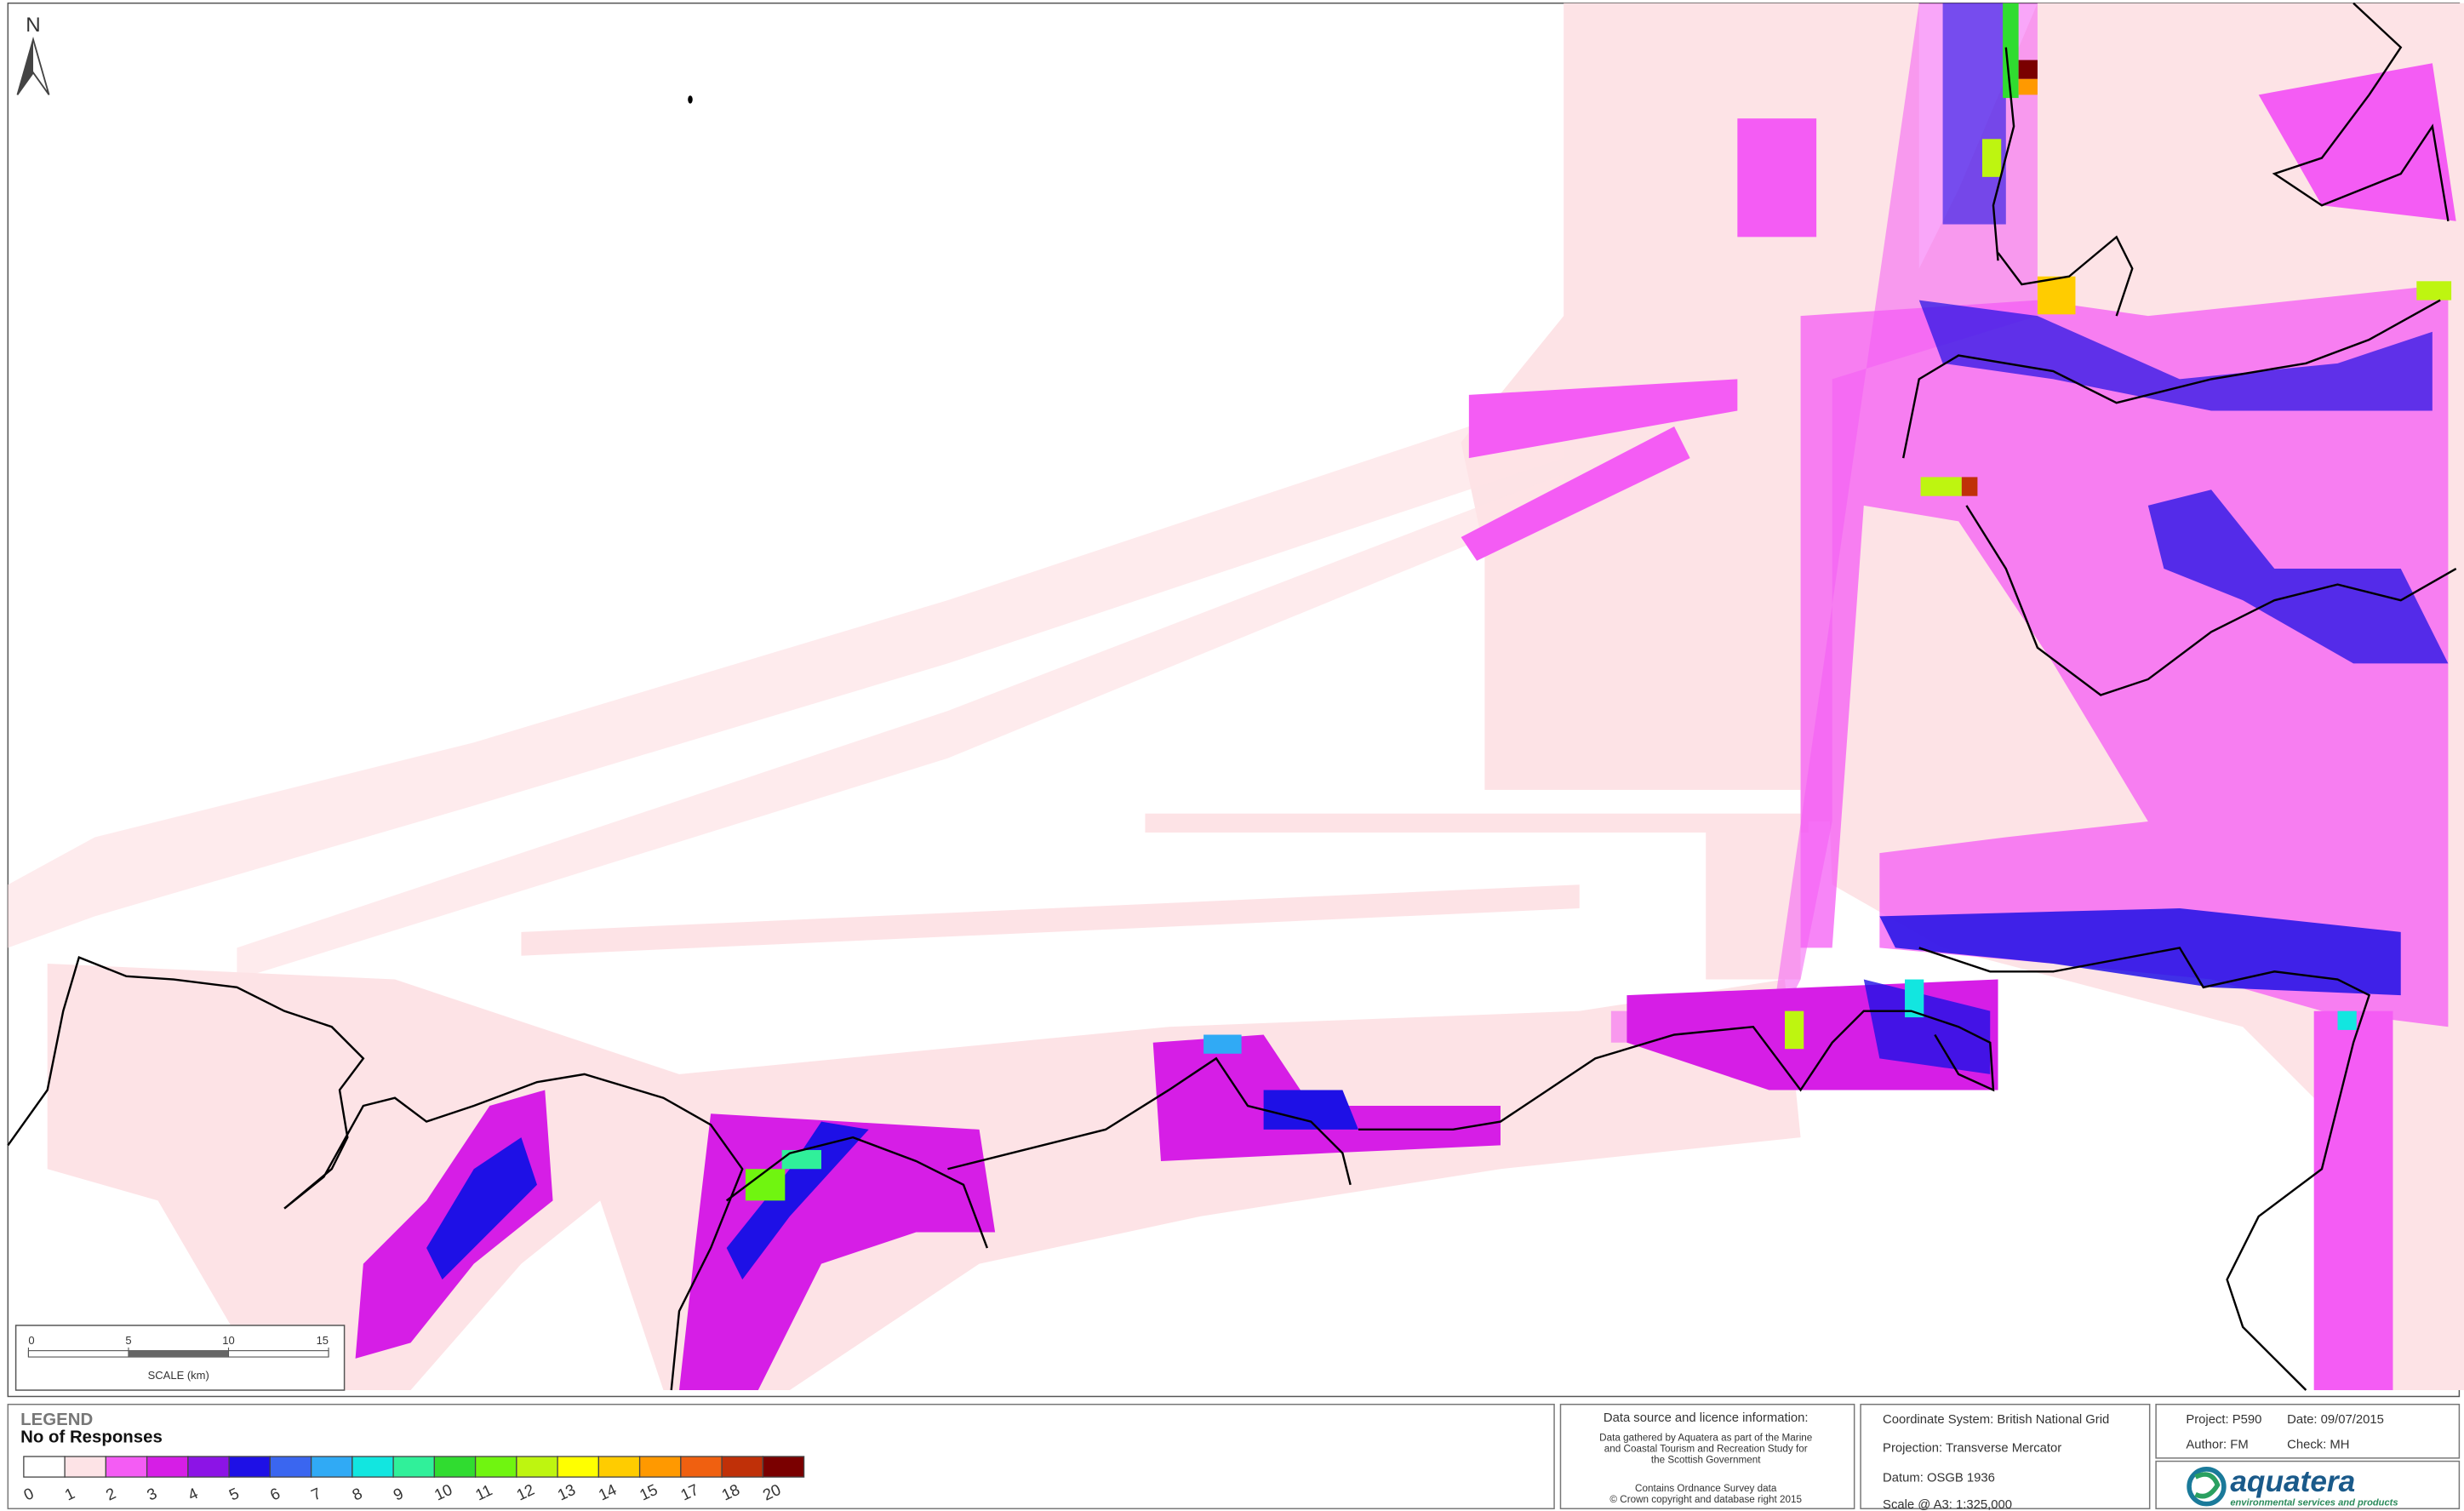  What do you see at coordinates (2335, 1420) in the screenshot?
I see `date: Date: 09/07/2015` at bounding box center [2335, 1420].